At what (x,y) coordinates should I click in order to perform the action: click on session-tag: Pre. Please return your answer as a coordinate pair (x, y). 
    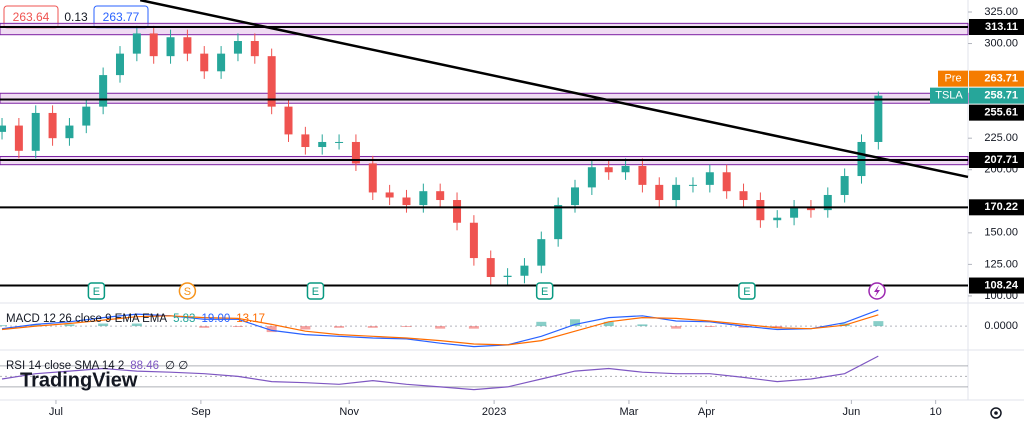
    Looking at the image, I should click on (952, 79).